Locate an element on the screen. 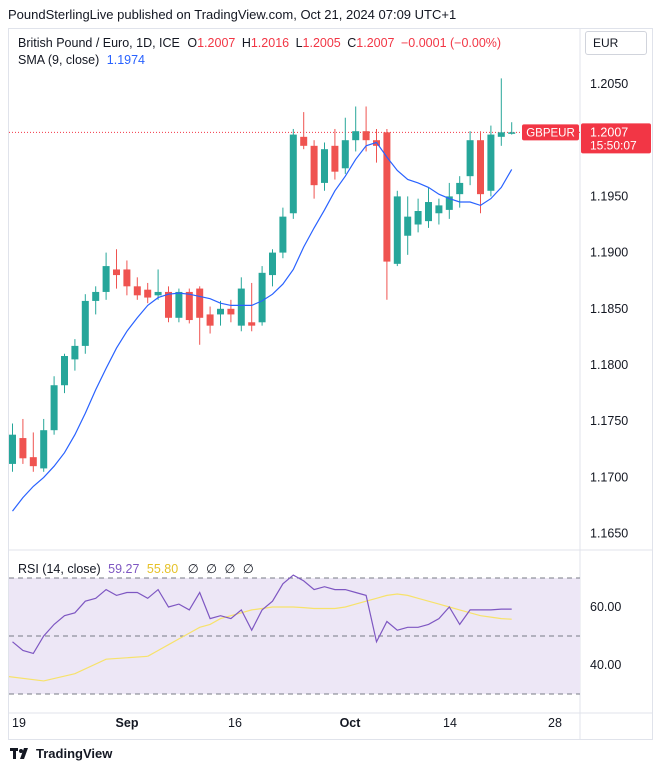 This screenshot has width=662, height=772. price-tick-label: 1.1750 is located at coordinates (609, 421).